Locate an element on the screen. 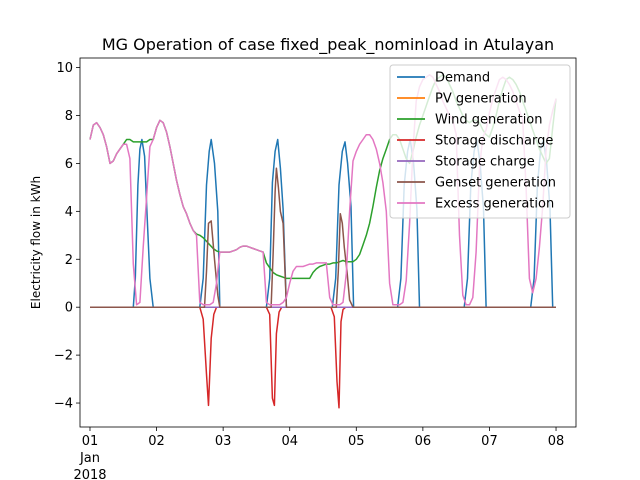  x-axis: 01 Jan 2018 02 03 04 05 06 07 08 is located at coordinates (318, 453).